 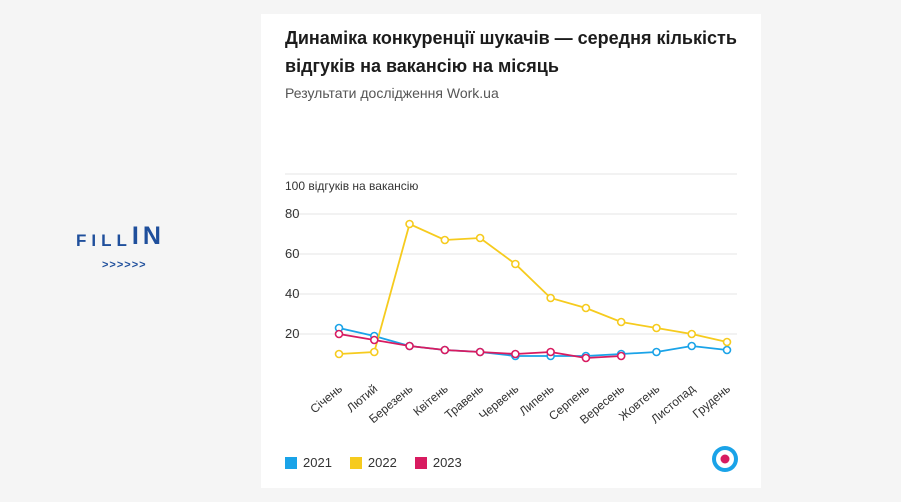 What do you see at coordinates (420, 462) in the screenshot?
I see `legend-swatch-2023` at bounding box center [420, 462].